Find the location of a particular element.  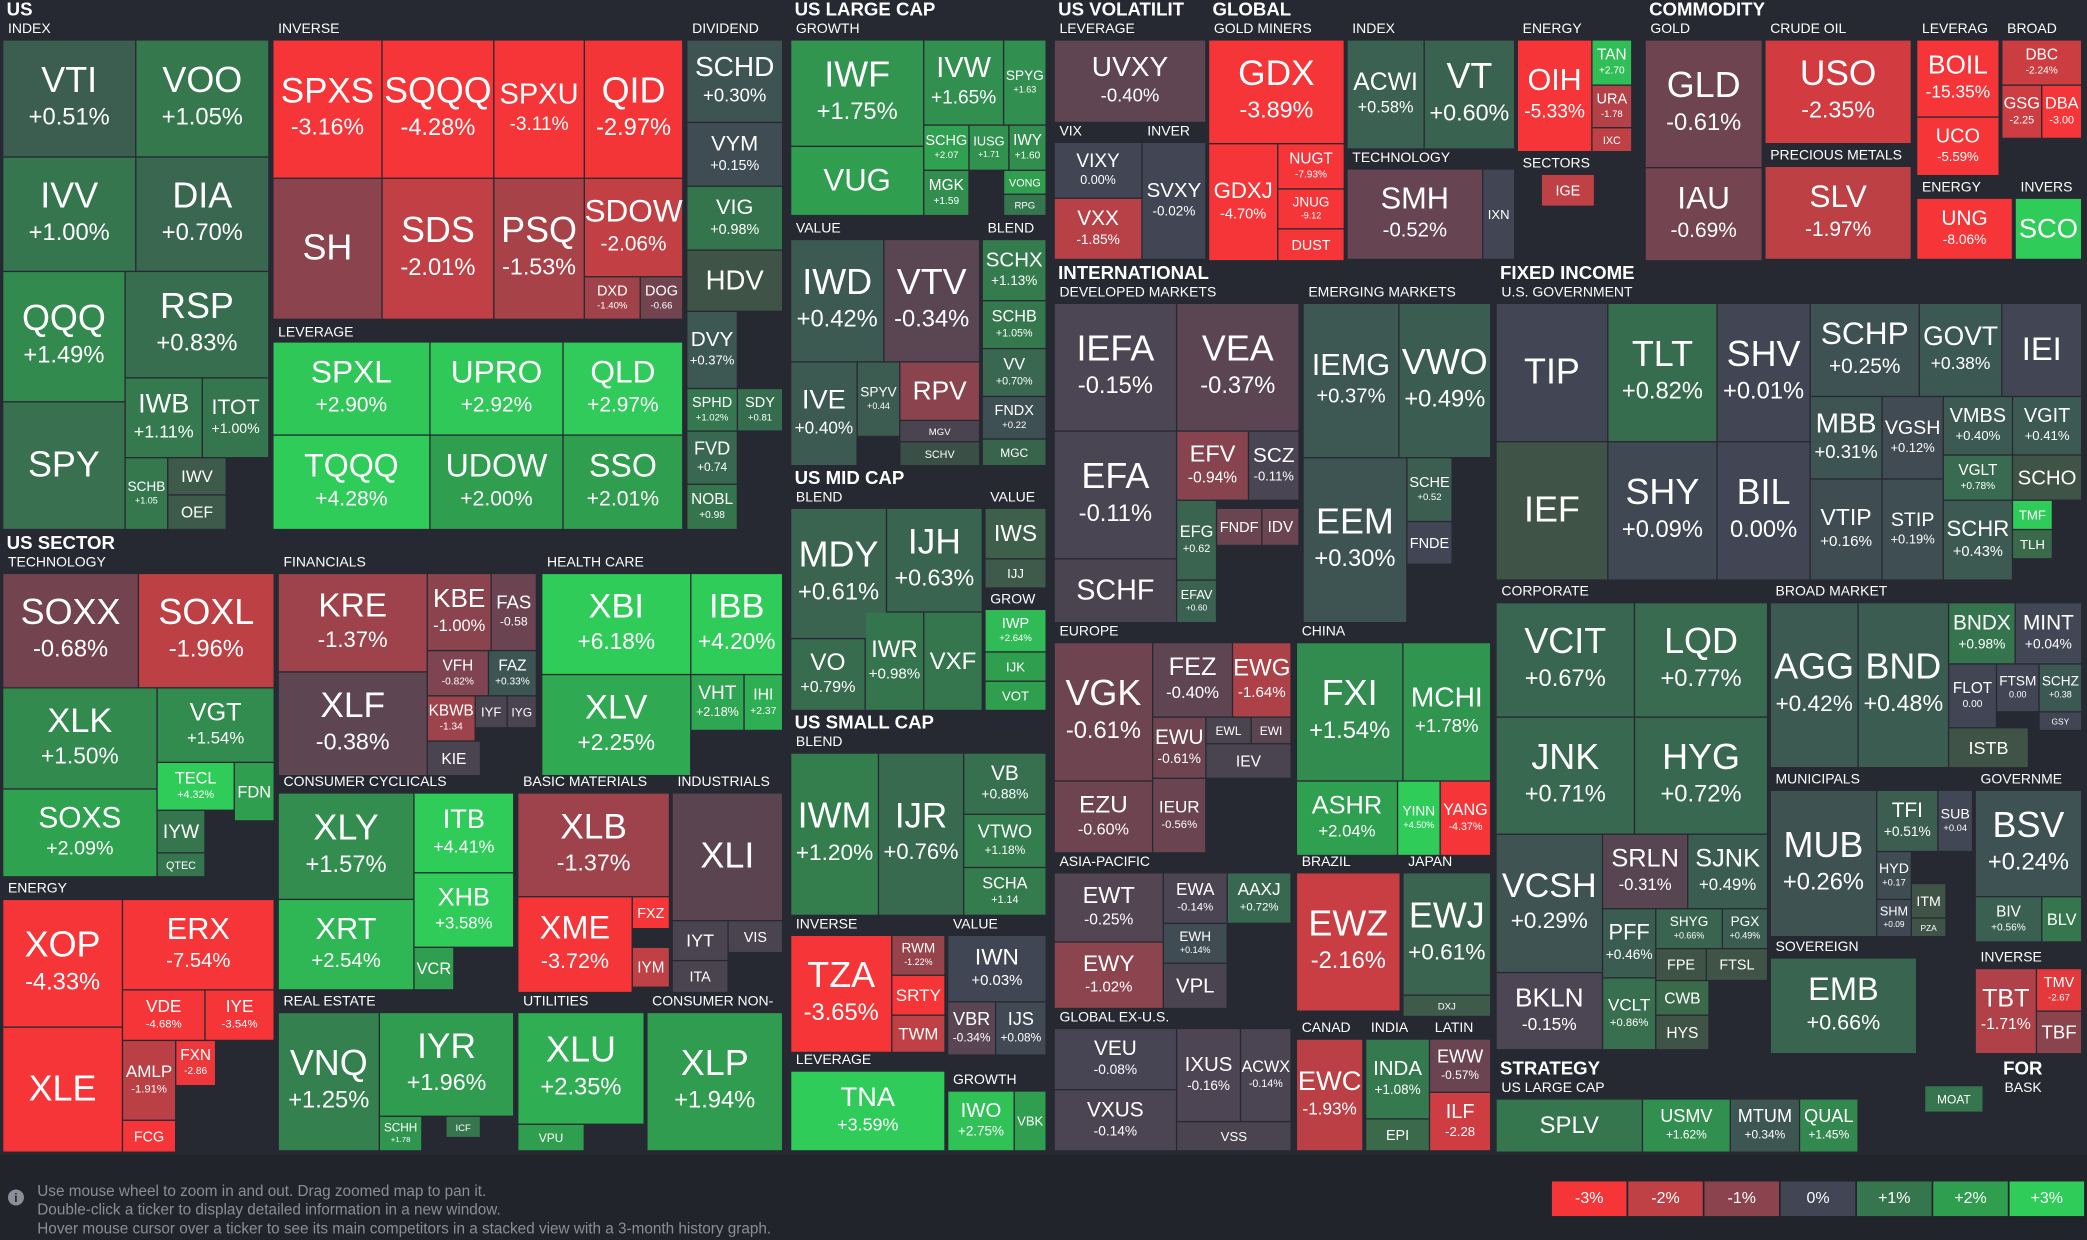

tile: USMV +1.62% is located at coordinates (1686, 1125).